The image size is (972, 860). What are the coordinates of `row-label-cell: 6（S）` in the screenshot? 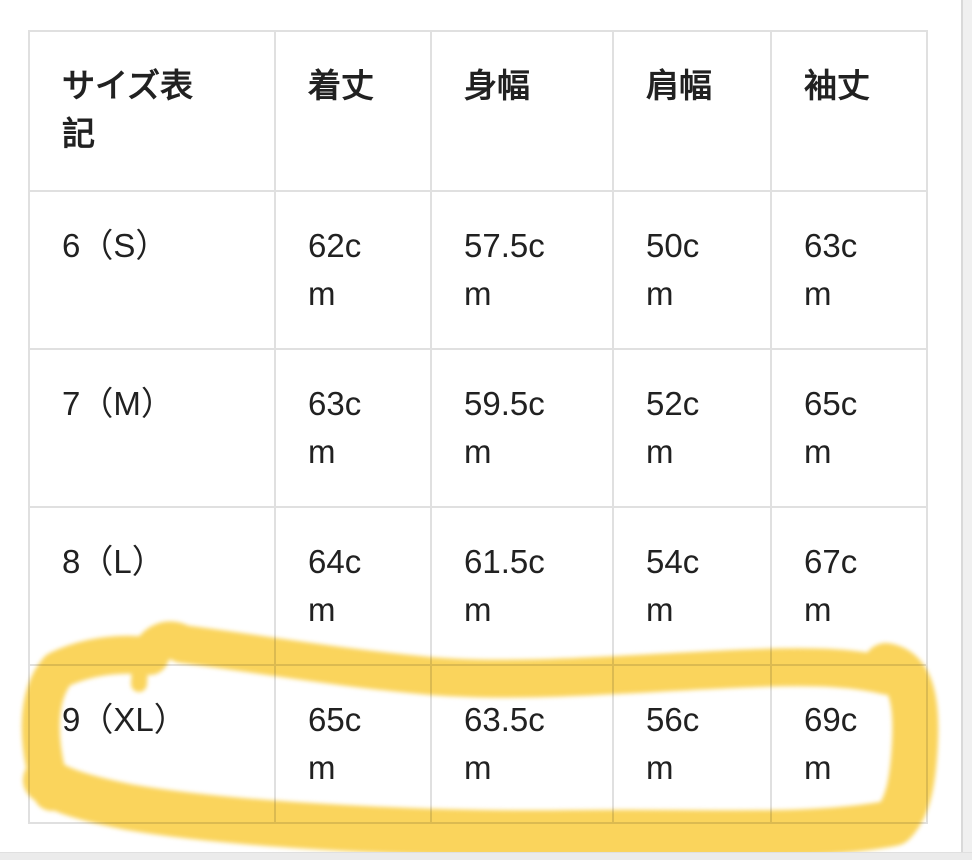 It's located at (152, 270).